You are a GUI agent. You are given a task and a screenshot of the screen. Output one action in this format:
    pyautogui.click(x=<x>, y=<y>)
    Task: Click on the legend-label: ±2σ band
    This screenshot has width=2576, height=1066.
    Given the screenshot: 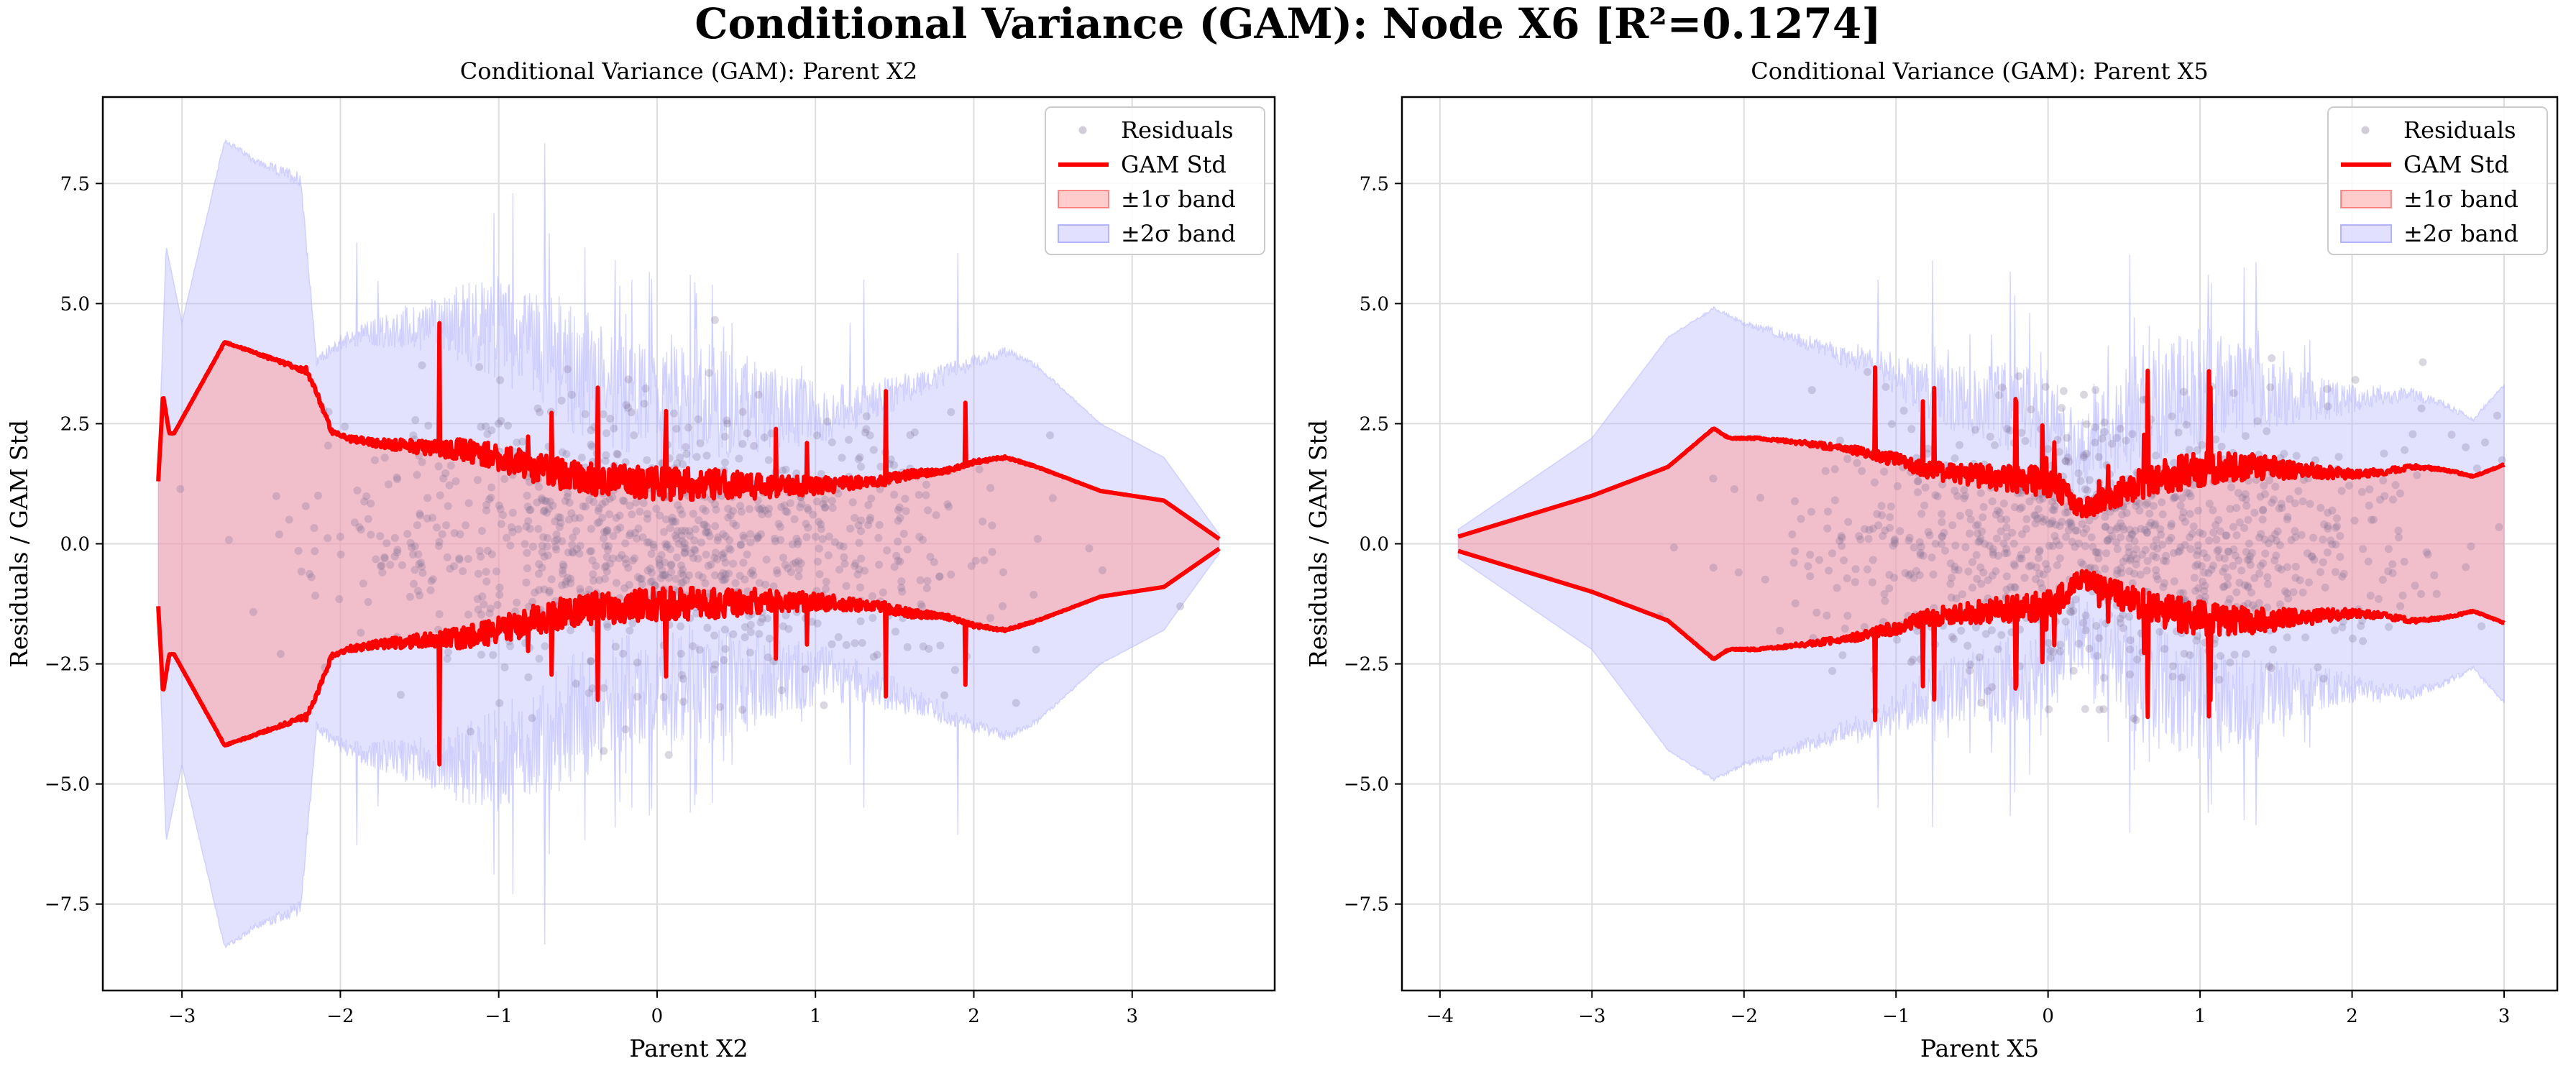 What is the action you would take?
    pyautogui.click(x=2460, y=233)
    